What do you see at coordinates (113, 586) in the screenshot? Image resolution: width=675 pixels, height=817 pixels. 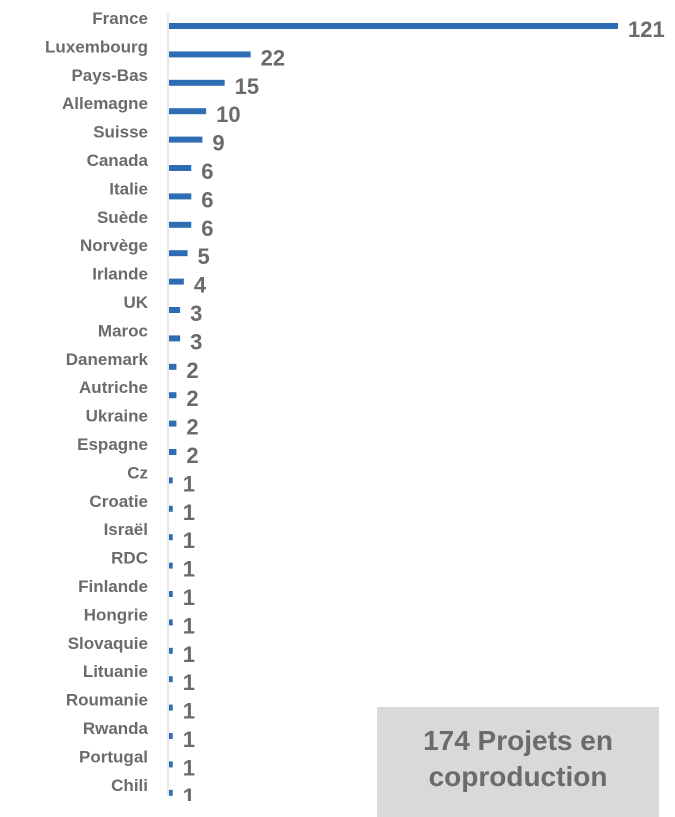 I see `category-label: Finlande` at bounding box center [113, 586].